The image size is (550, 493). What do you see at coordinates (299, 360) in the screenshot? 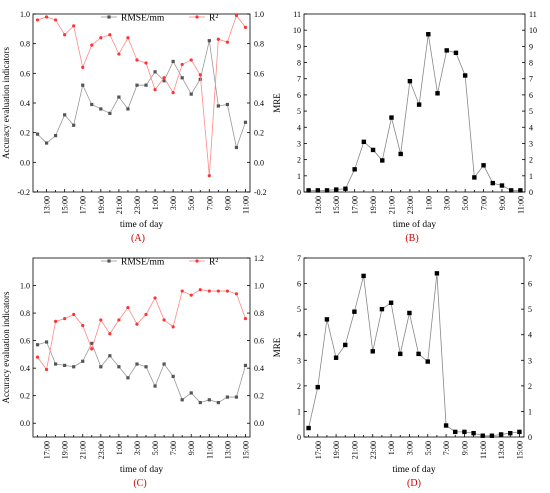
I see `y-tick-label: 3` at bounding box center [299, 360].